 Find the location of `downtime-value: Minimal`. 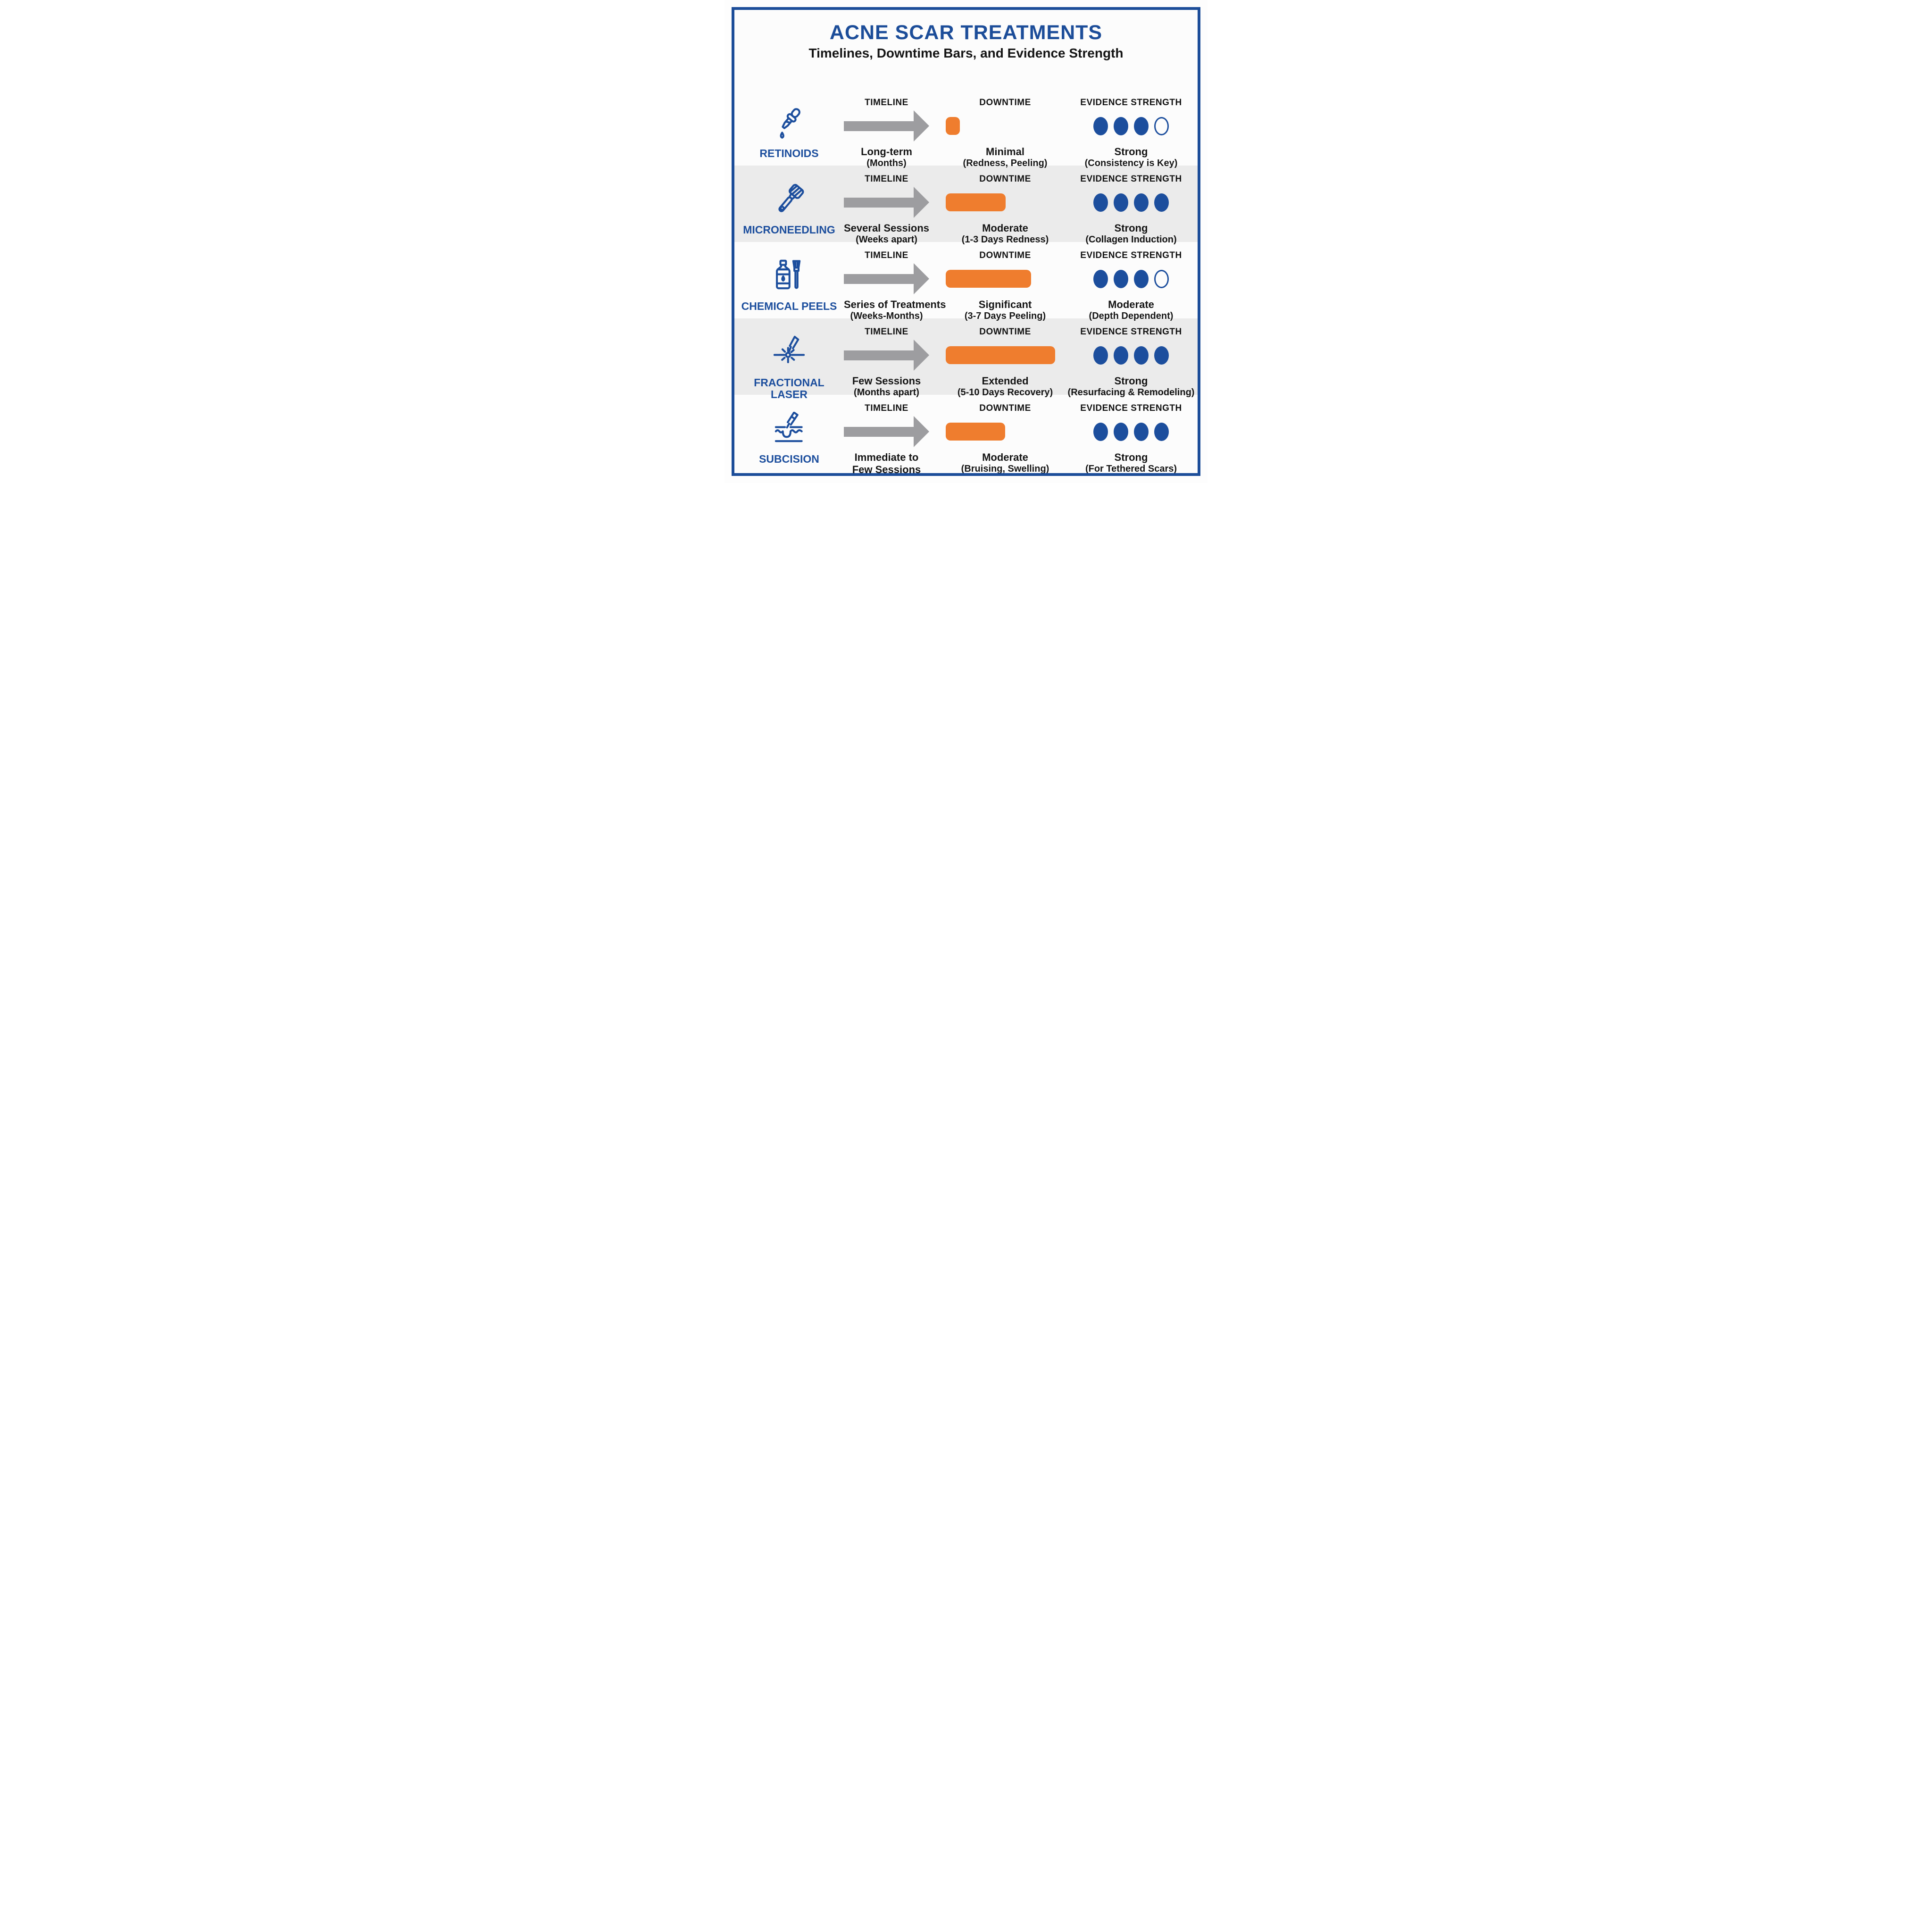

downtime-value: Minimal is located at coordinates (1005, 152).